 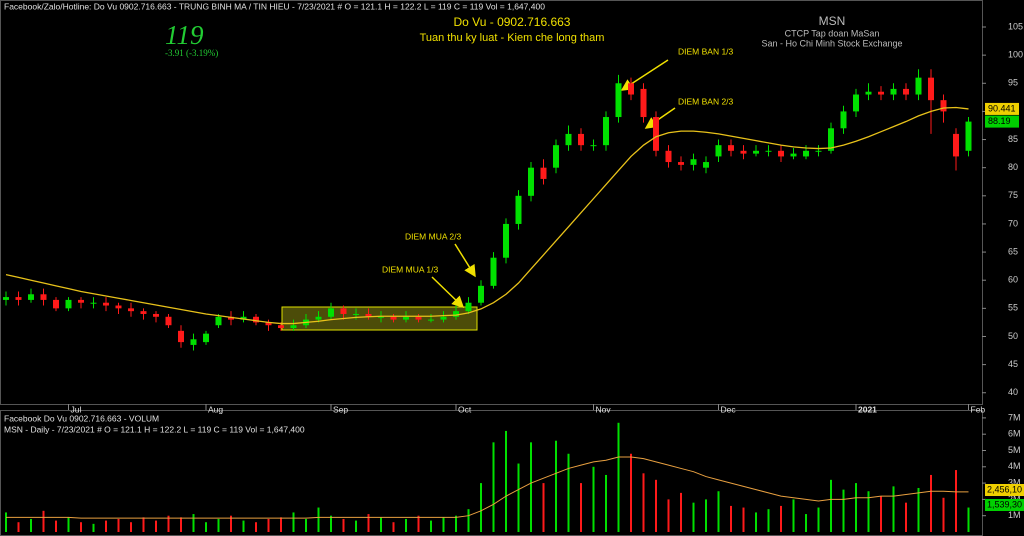 I want to click on y-tick-label: 7M, so click(x=1014, y=417).